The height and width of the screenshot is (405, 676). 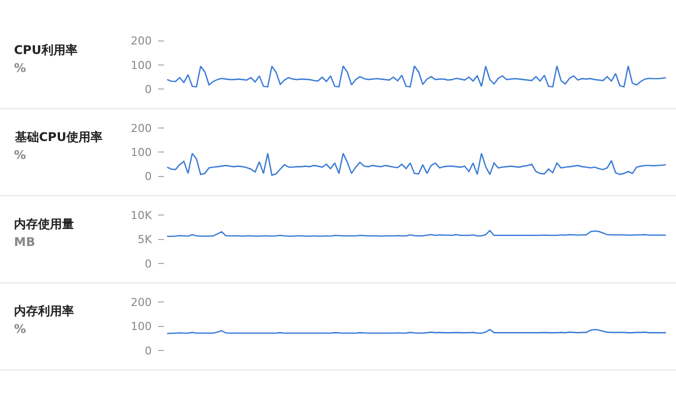 I want to click on text: CPU利用率, so click(x=46, y=50).